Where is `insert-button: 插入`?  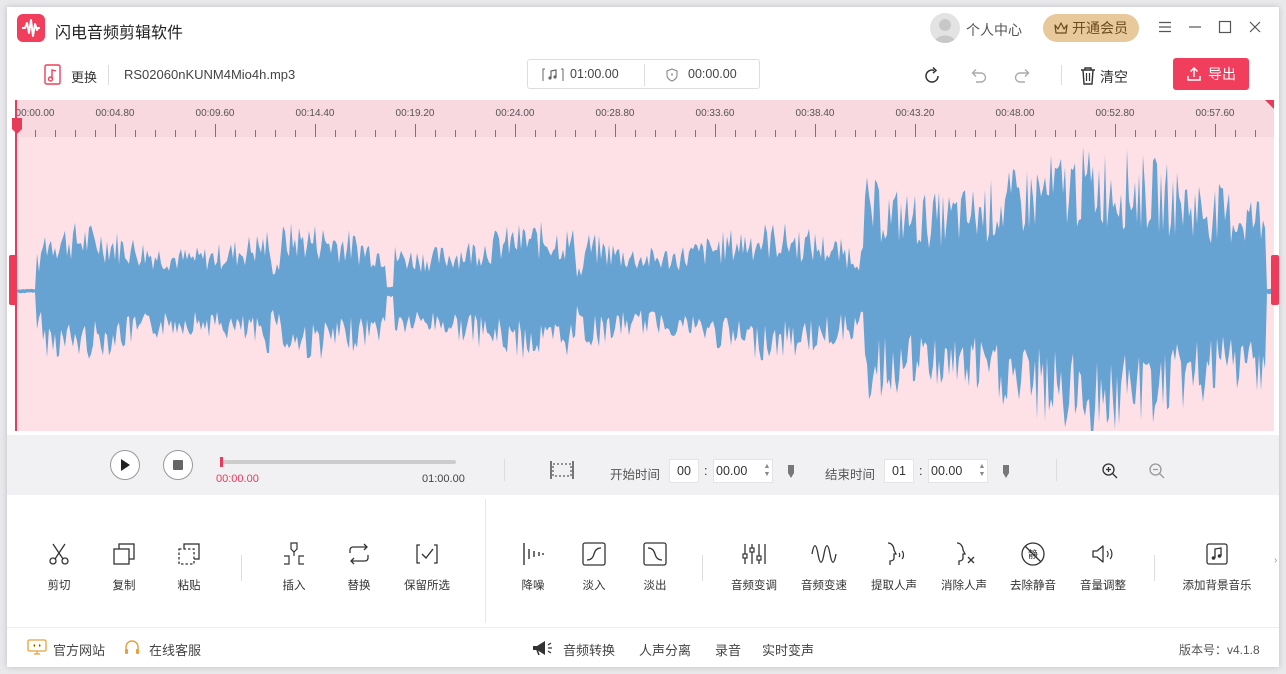
insert-button: 插入 is located at coordinates (294, 569).